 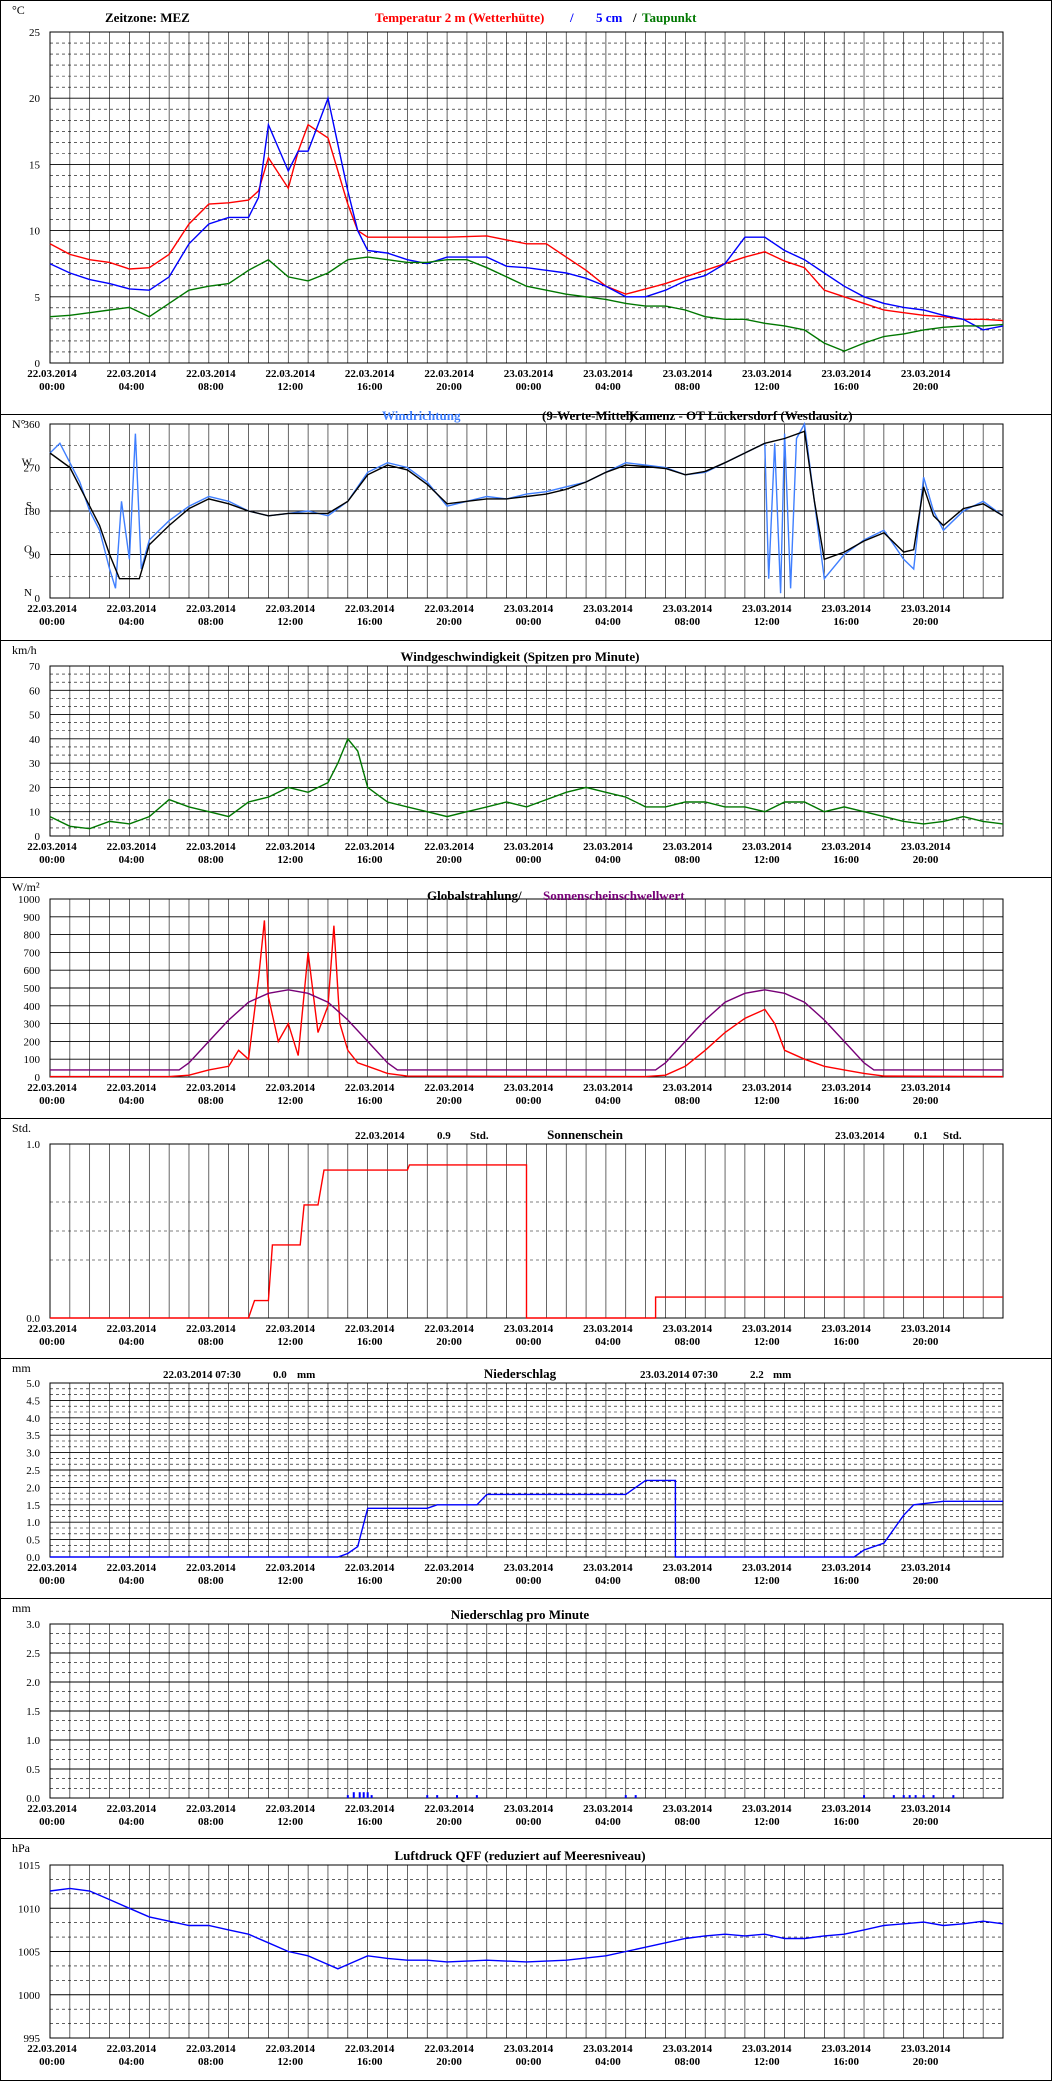 I want to click on chart-title-part: /, so click(x=634, y=17).